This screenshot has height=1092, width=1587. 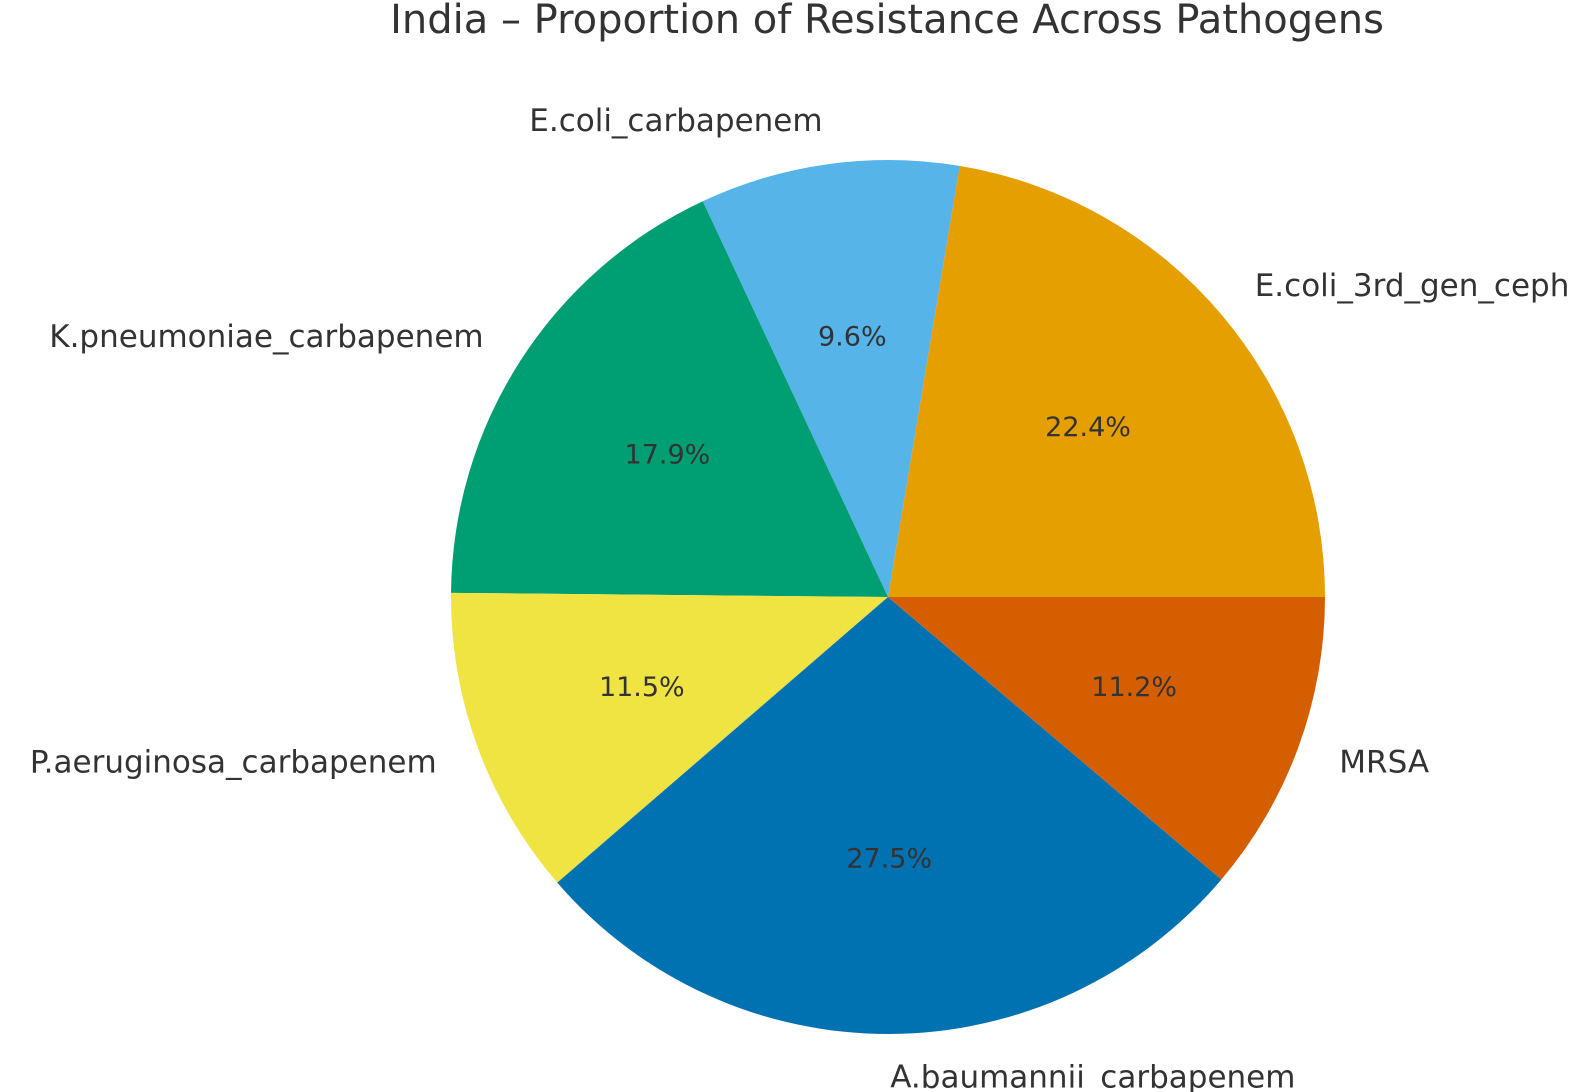 What do you see at coordinates (642, 687) in the screenshot?
I see `pie-percent-label: 11.5%` at bounding box center [642, 687].